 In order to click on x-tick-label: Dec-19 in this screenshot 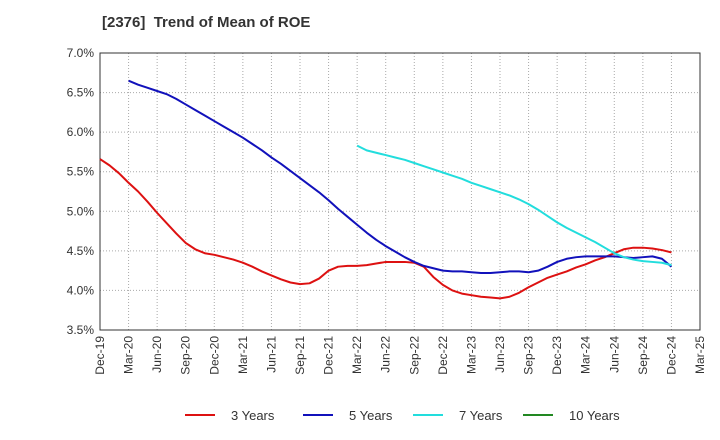, I will do `click(100, 355)`.